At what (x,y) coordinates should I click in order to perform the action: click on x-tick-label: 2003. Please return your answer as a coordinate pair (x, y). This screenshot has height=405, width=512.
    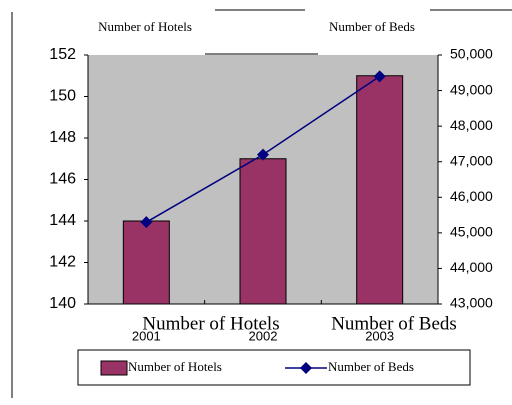
    Looking at the image, I should click on (379, 335).